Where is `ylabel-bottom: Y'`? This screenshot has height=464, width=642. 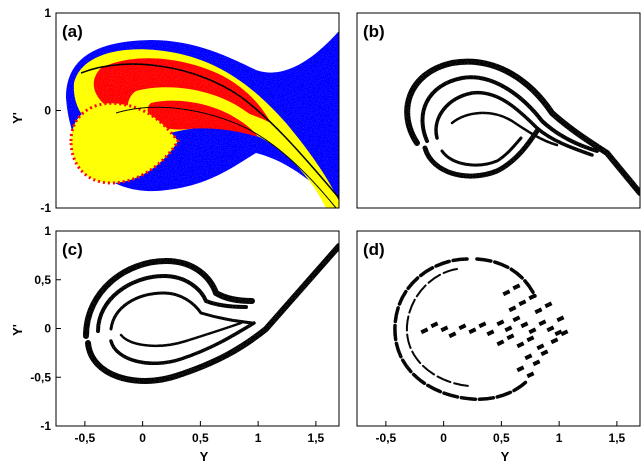 ylabel-bottom: Y' is located at coordinates (17, 330).